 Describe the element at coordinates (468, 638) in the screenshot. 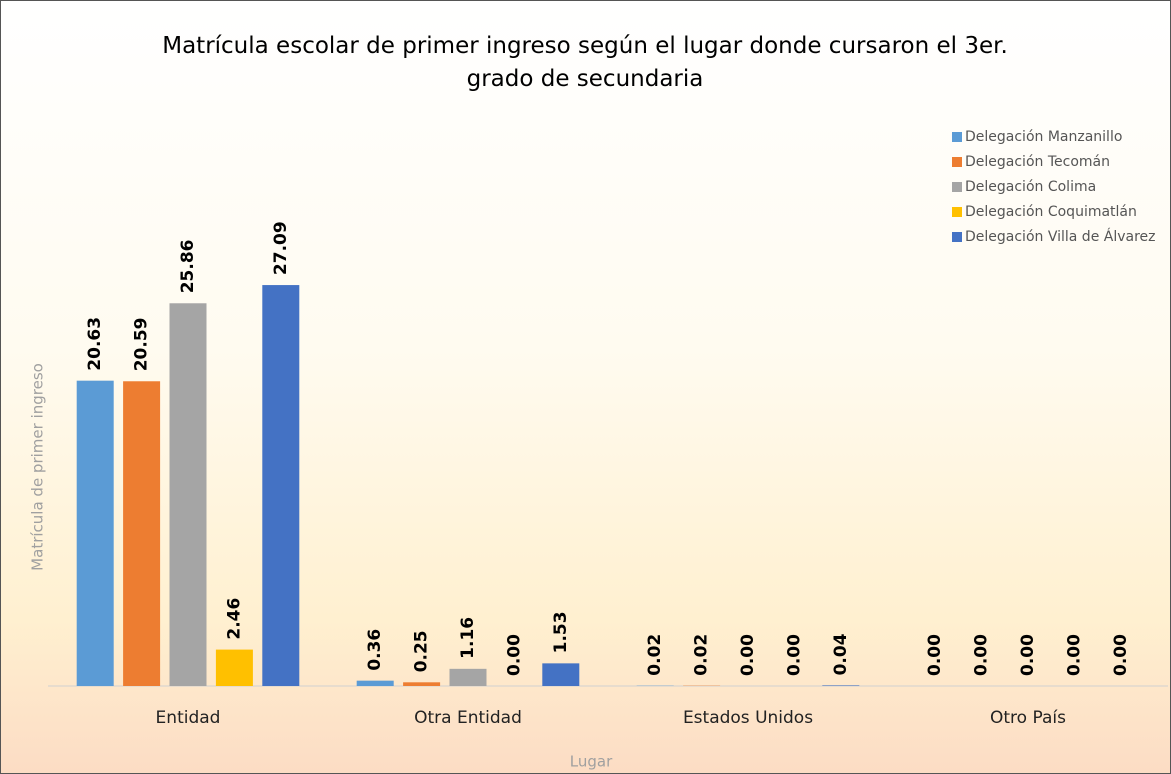

I see `data-label: 1.16` at that location.